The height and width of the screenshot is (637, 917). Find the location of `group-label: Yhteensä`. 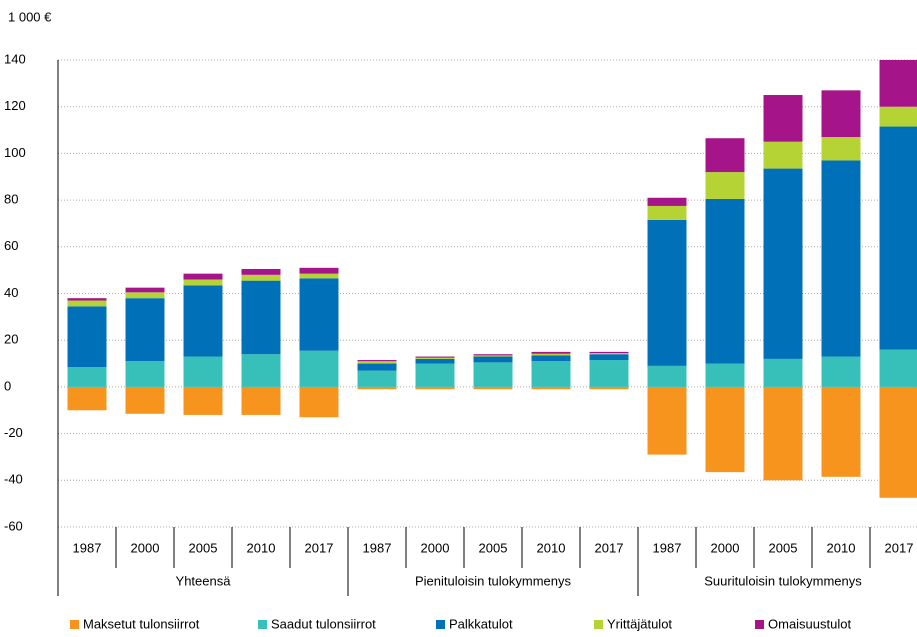

group-label: Yhteensä is located at coordinates (204, 580).